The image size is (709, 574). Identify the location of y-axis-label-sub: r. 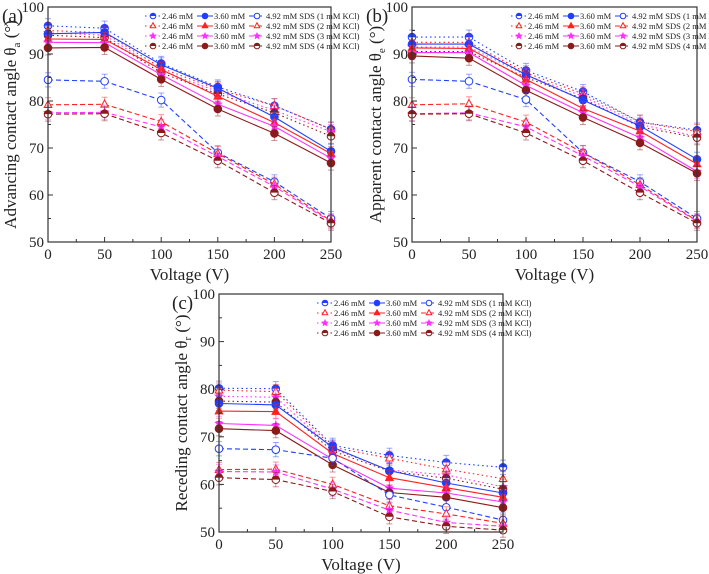
(188, 339).